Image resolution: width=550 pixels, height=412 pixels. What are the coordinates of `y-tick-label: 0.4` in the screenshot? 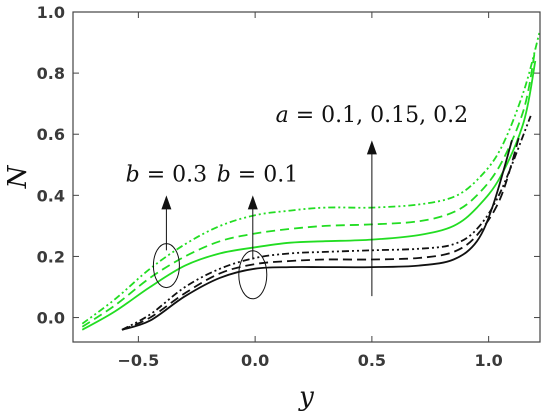 It's located at (51, 195).